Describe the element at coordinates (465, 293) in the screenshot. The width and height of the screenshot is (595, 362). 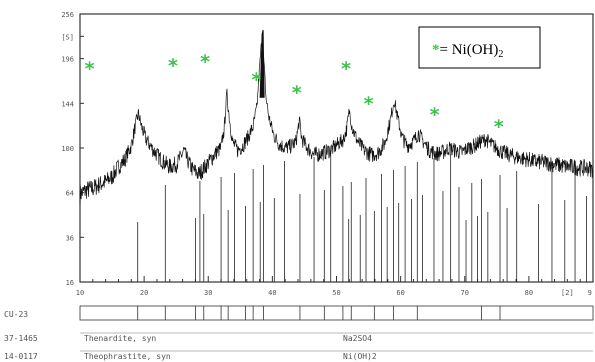
I see `x-tick-label: 70` at that location.